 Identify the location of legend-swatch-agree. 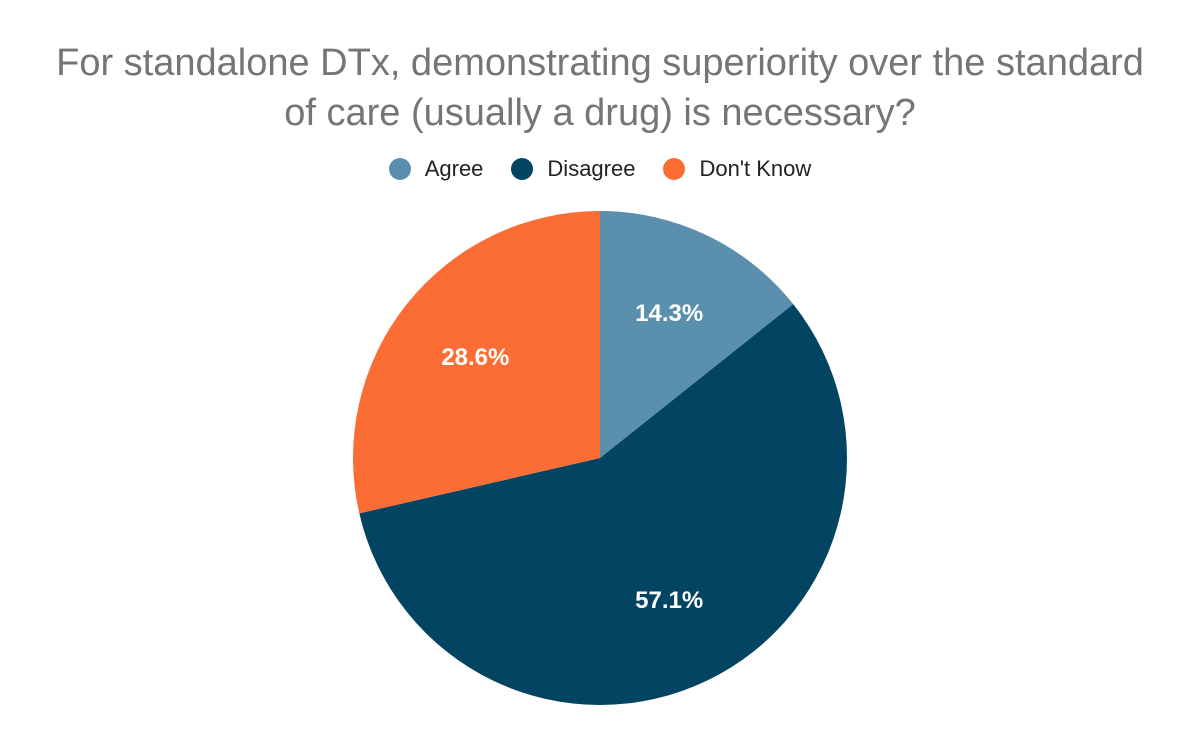
(399, 169).